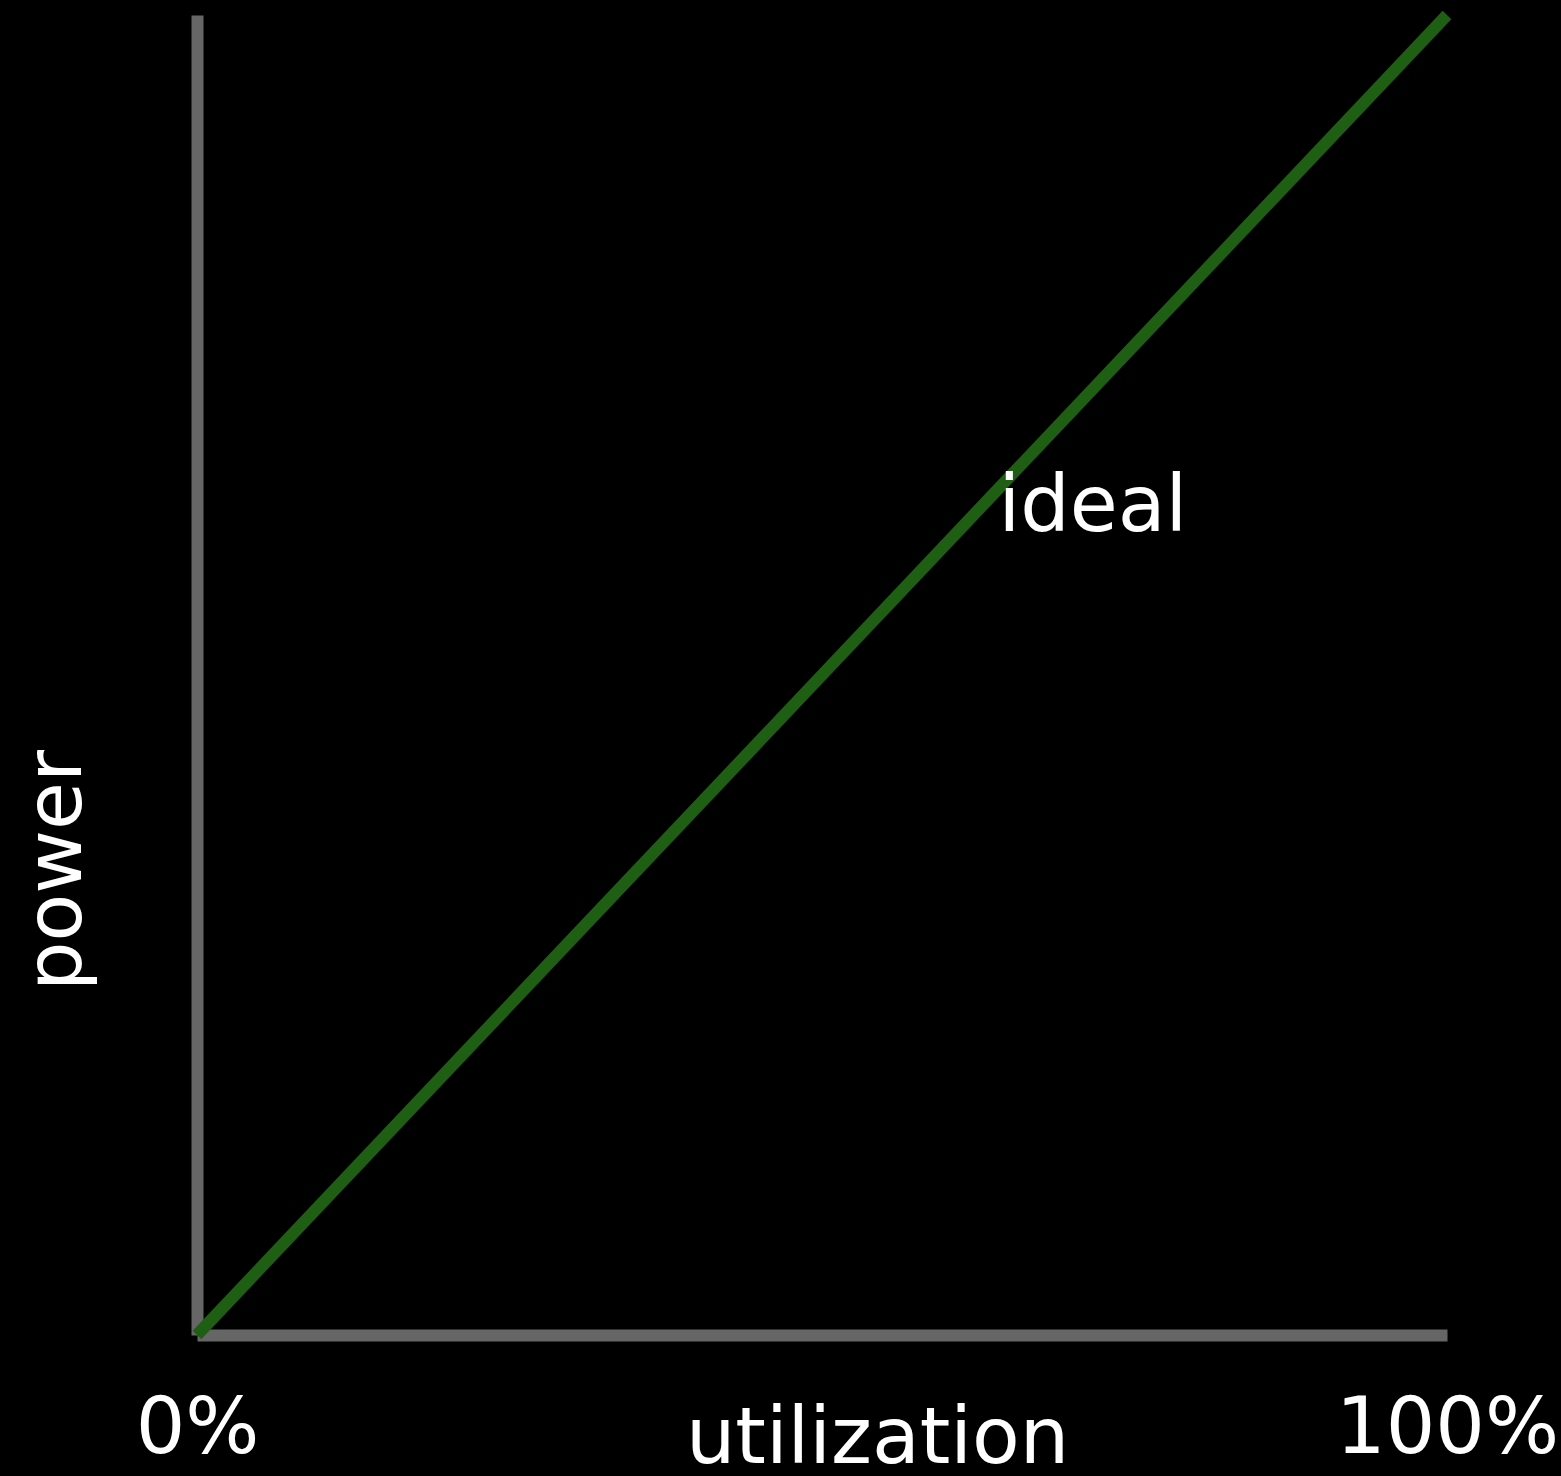  What do you see at coordinates (877, 1433) in the screenshot?
I see `x-axis-title: utilization` at bounding box center [877, 1433].